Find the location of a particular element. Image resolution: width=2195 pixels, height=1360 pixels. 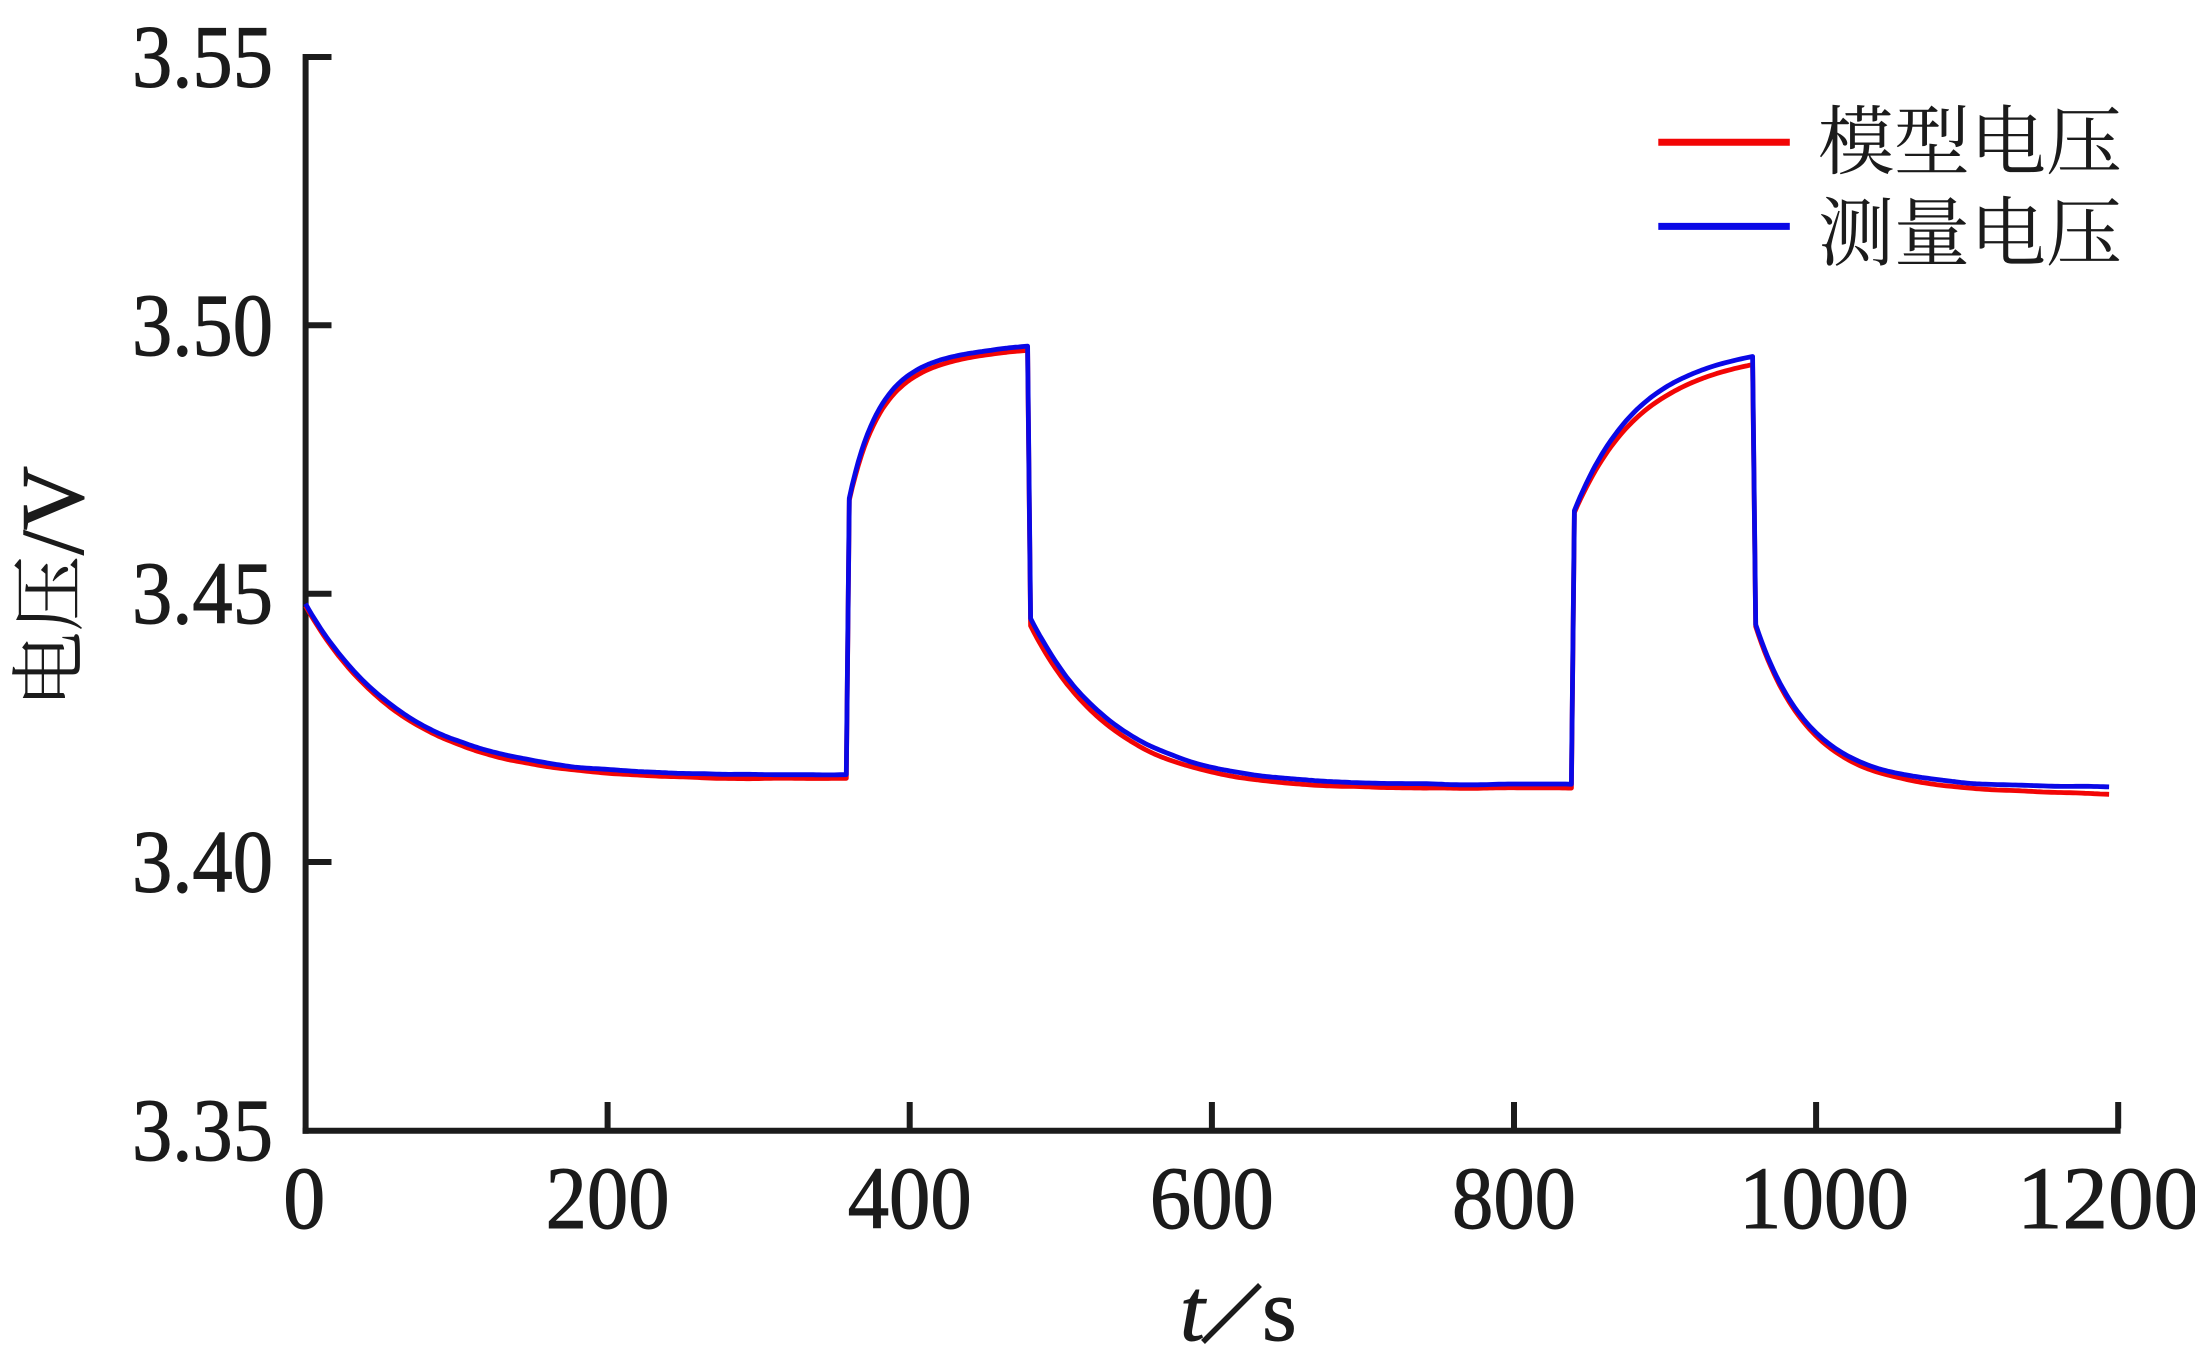

svg-text: 3.45 is located at coordinates (202, 594).